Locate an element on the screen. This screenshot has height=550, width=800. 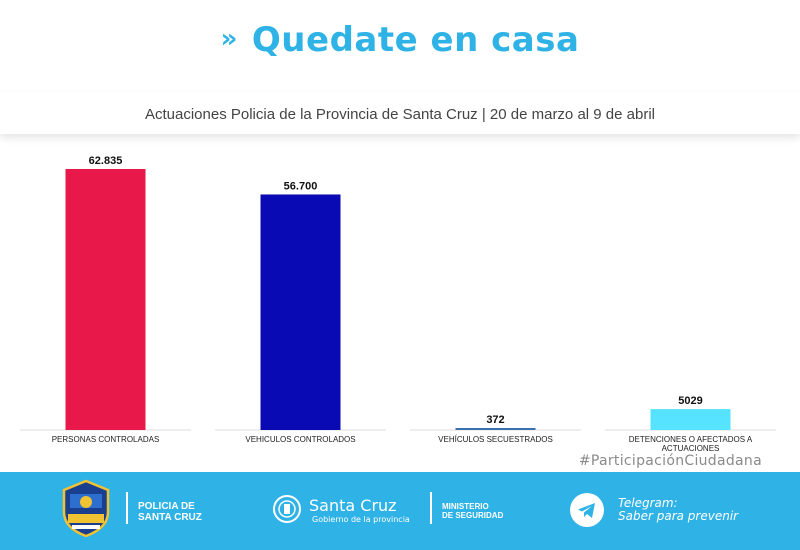
ministerio-label: MINISTERIO DE SEGURIDAD is located at coordinates (472, 511).